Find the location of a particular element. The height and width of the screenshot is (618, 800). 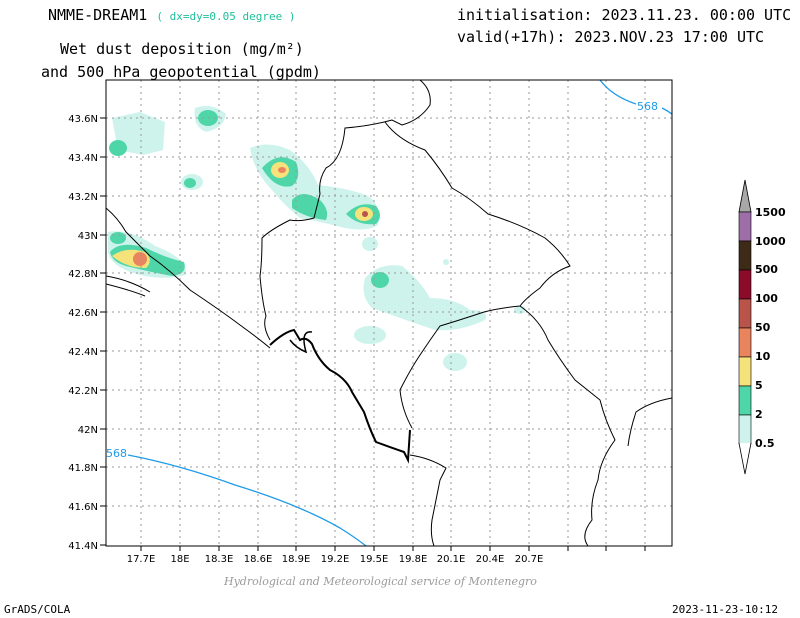

lat-label: 42.4N is located at coordinates (83, 352).